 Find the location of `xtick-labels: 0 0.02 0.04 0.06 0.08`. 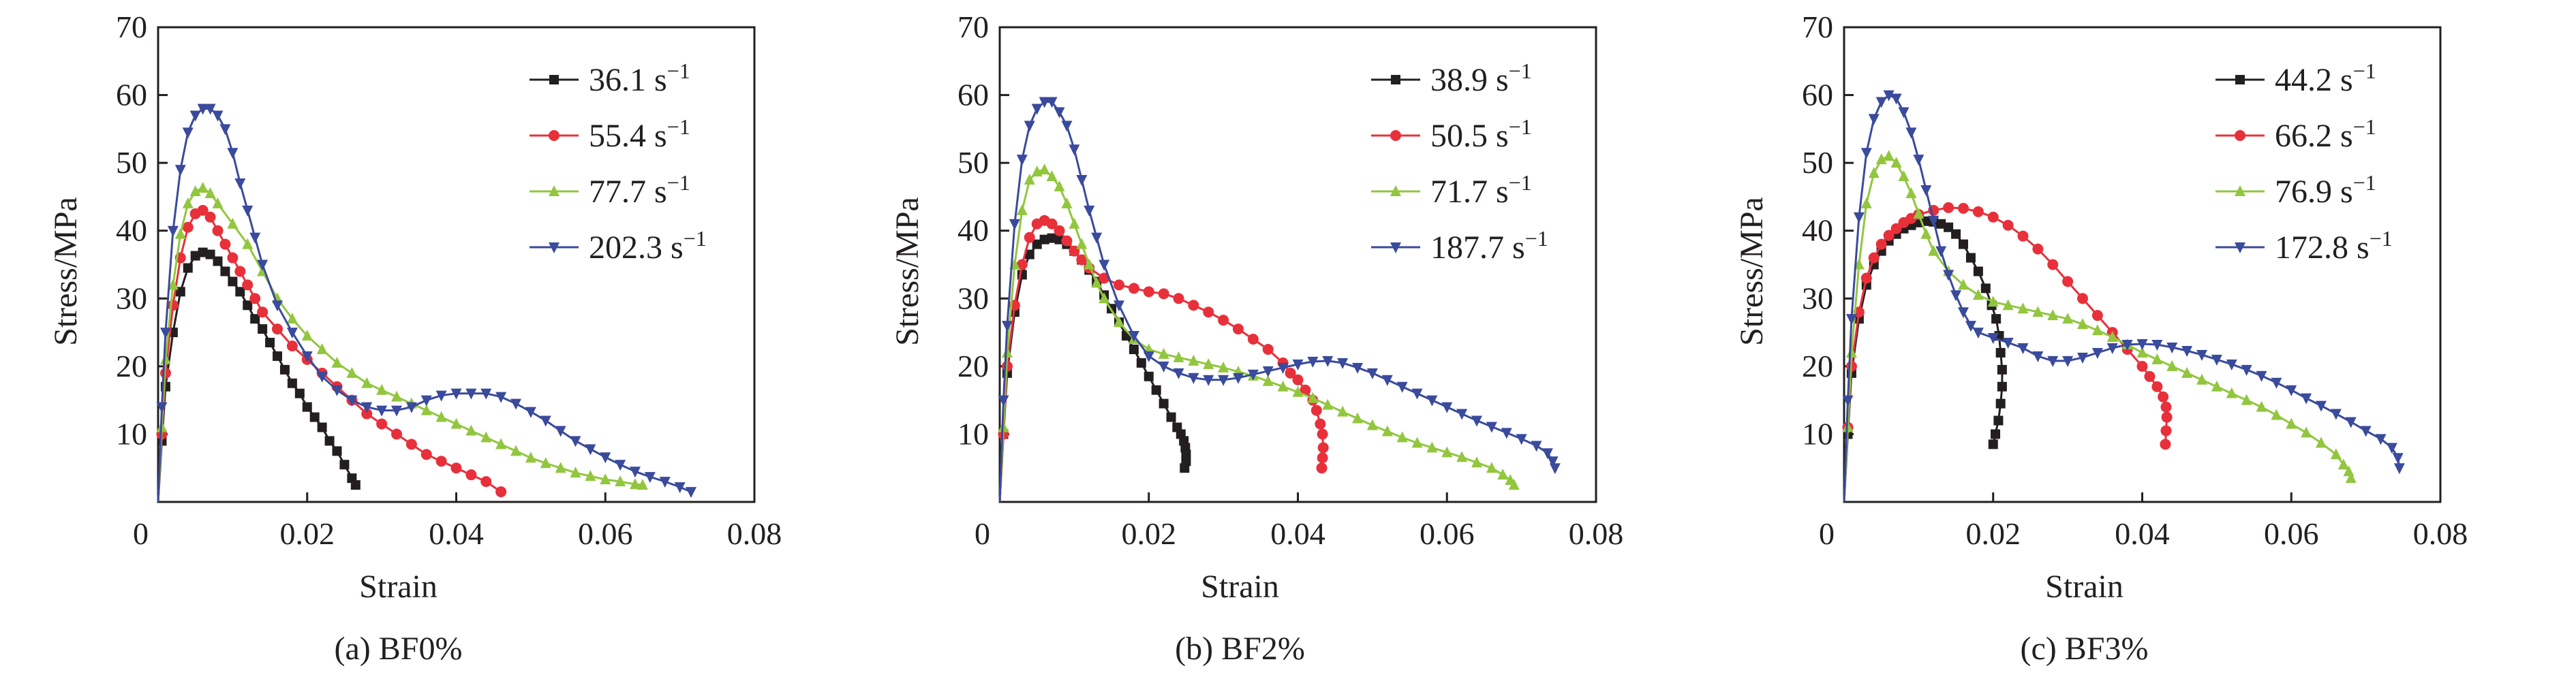

xtick-labels: 0 0.02 0.04 0.06 0.08 is located at coordinates (458, 533).